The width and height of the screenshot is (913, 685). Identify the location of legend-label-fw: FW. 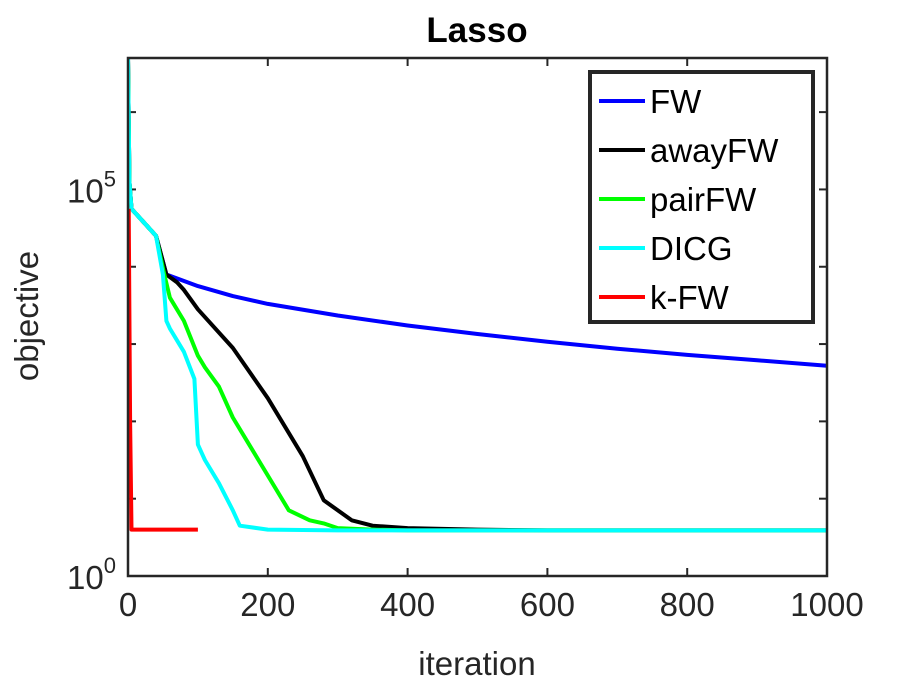
(676, 101).